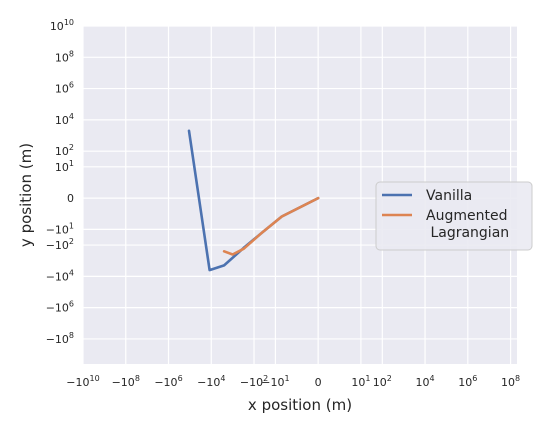  I want to click on y-tick-label: −106, so click(60, 307).